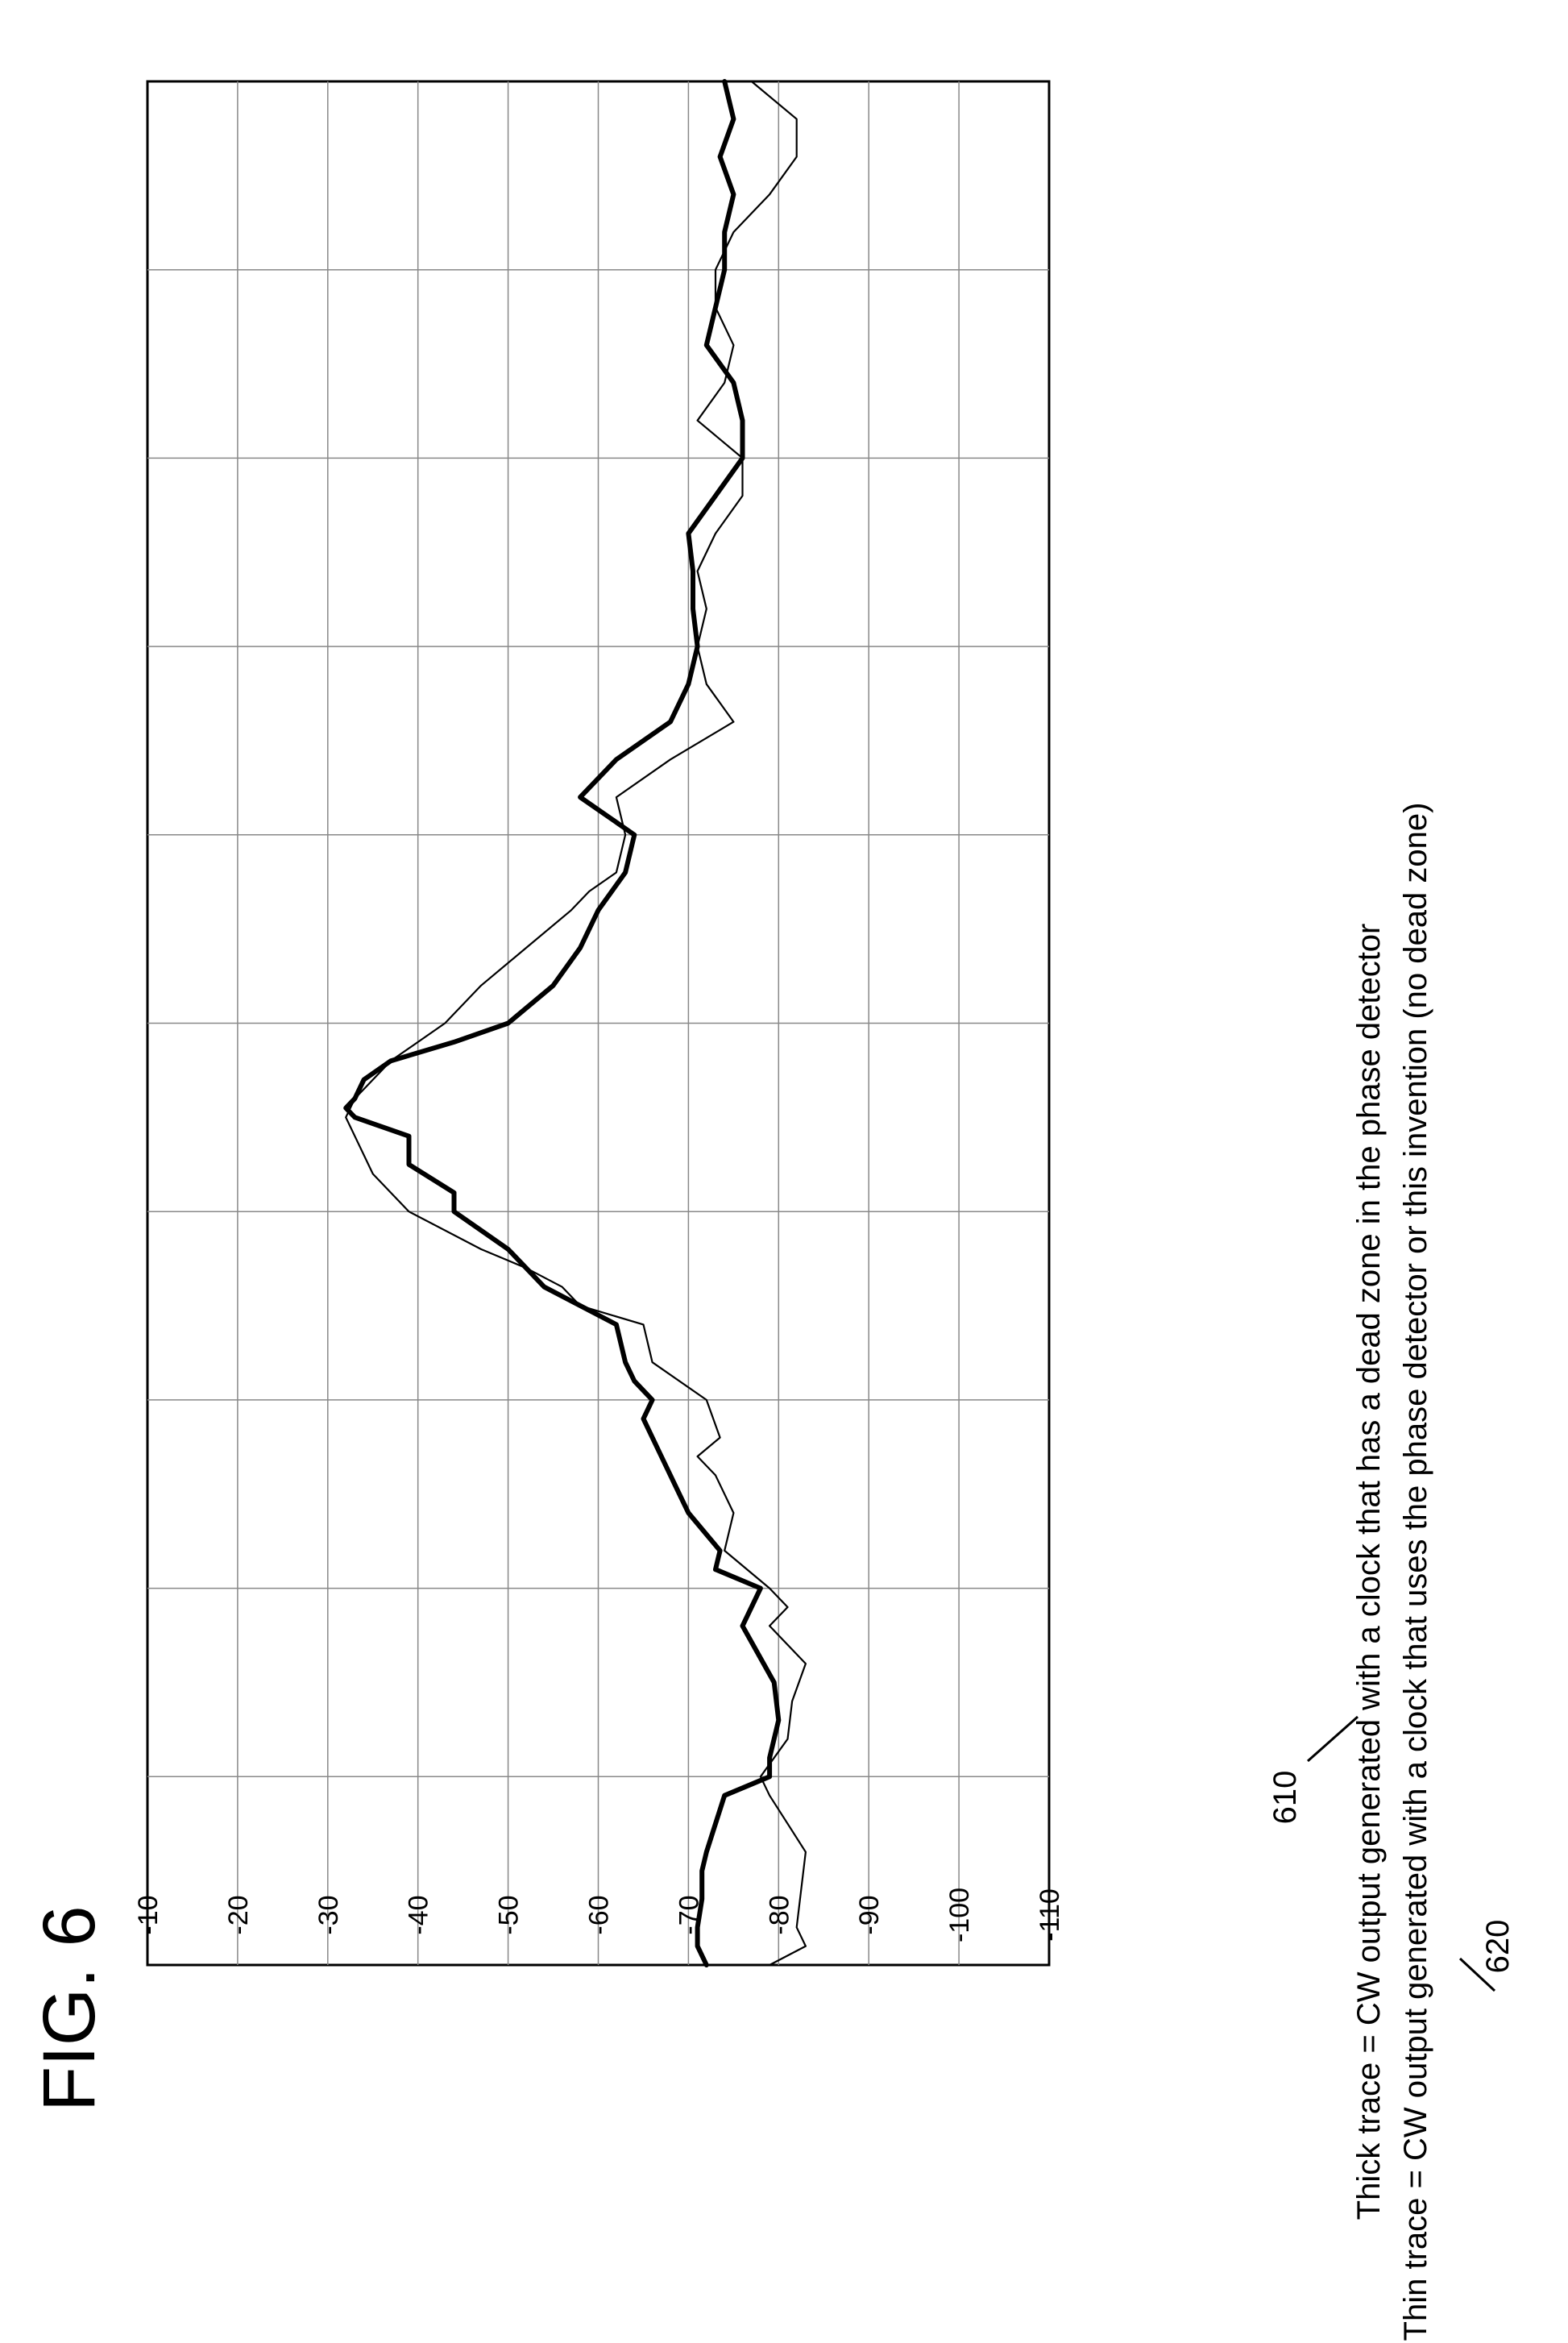 This screenshot has height=2343, width=1568. Describe the element at coordinates (509, 1914) in the screenshot. I see `y-tick-label: -50` at that location.